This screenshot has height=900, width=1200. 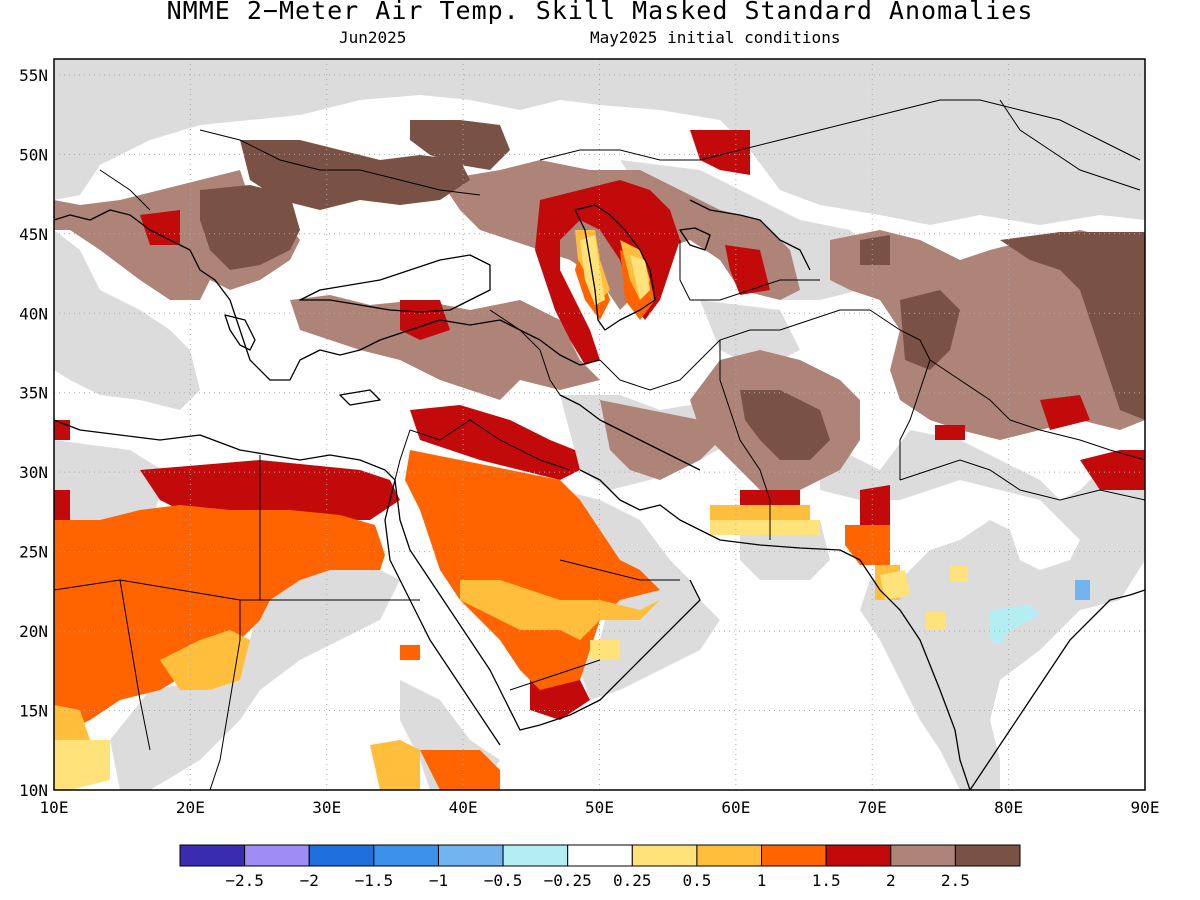 I want to click on lon-tick-label: 70E, so click(x=872, y=807).